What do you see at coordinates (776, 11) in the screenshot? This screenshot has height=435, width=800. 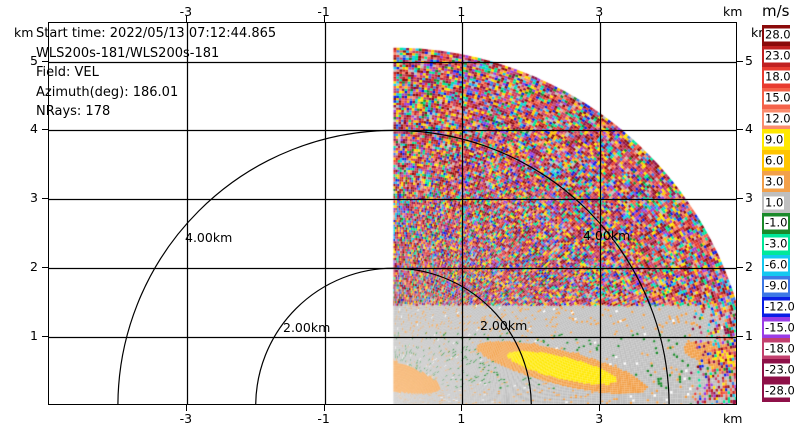 I see `colorbar-unit-label: m/s` at bounding box center [776, 11].